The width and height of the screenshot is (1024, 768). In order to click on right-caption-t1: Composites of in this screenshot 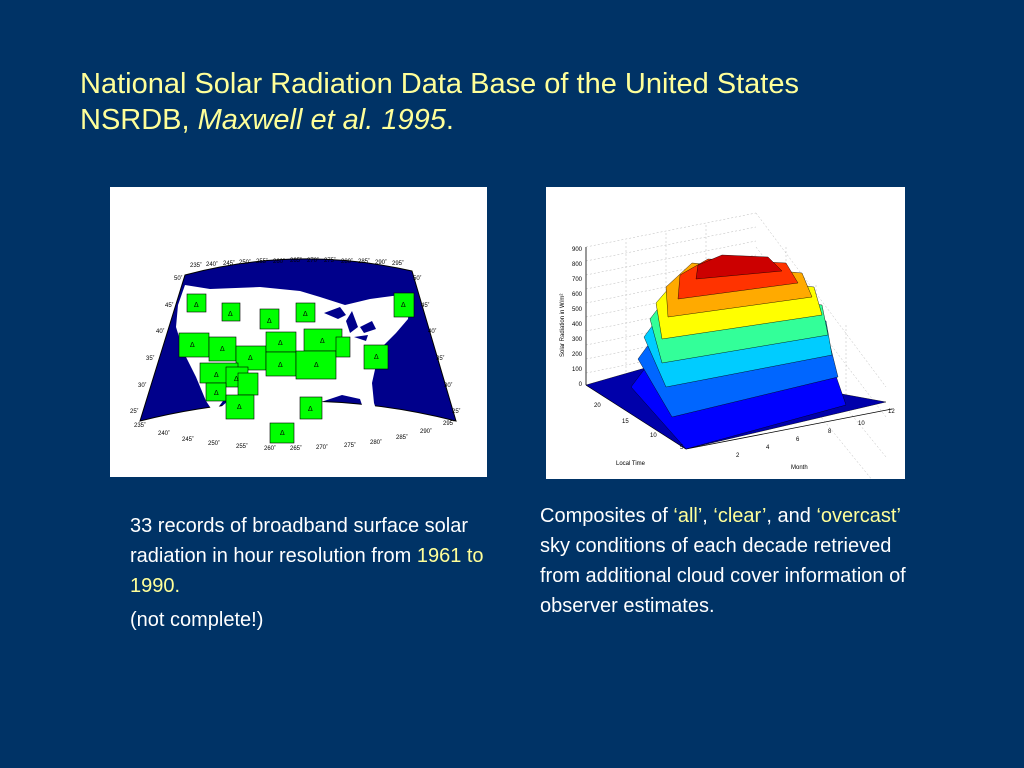, I will do `click(607, 516)`.